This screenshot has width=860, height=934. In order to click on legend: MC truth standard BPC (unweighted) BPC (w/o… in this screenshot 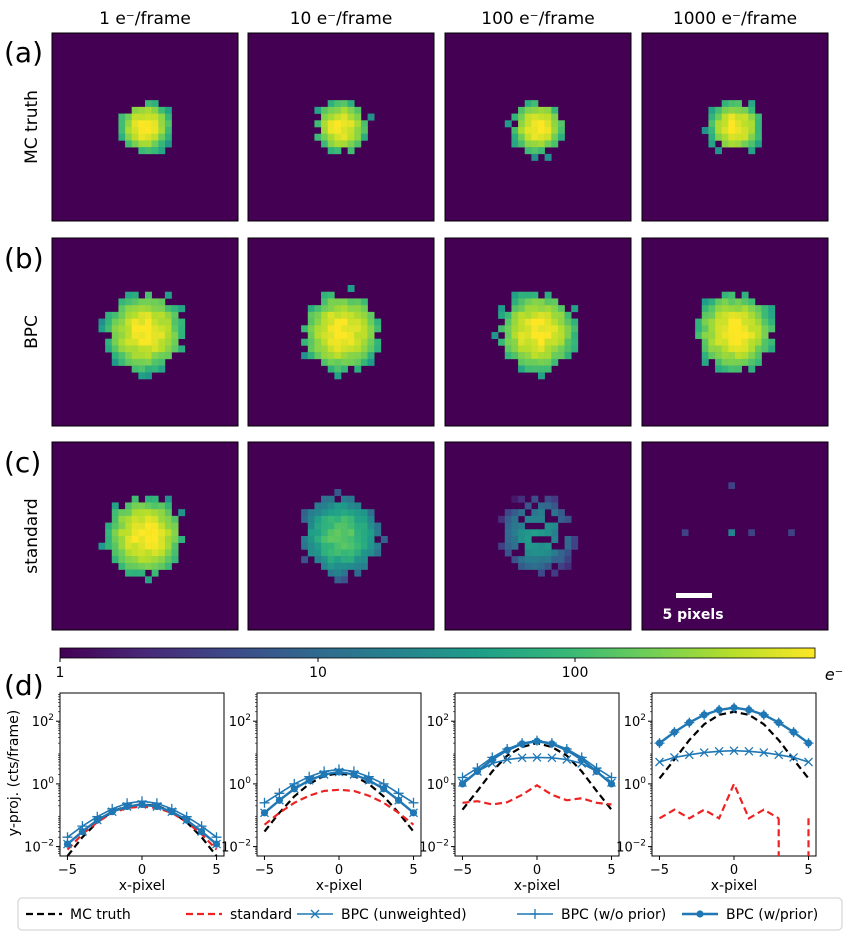, I will do `click(430, 914)`.